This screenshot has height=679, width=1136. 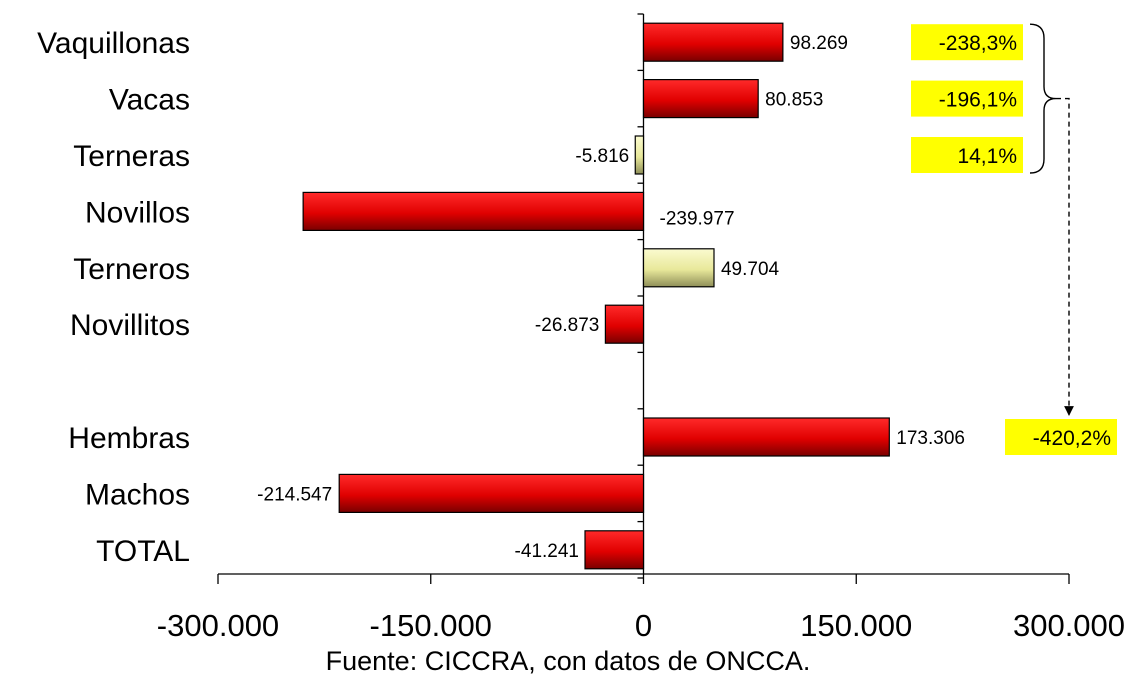 I want to click on annotation-label: -238,3%, so click(x=978, y=43).